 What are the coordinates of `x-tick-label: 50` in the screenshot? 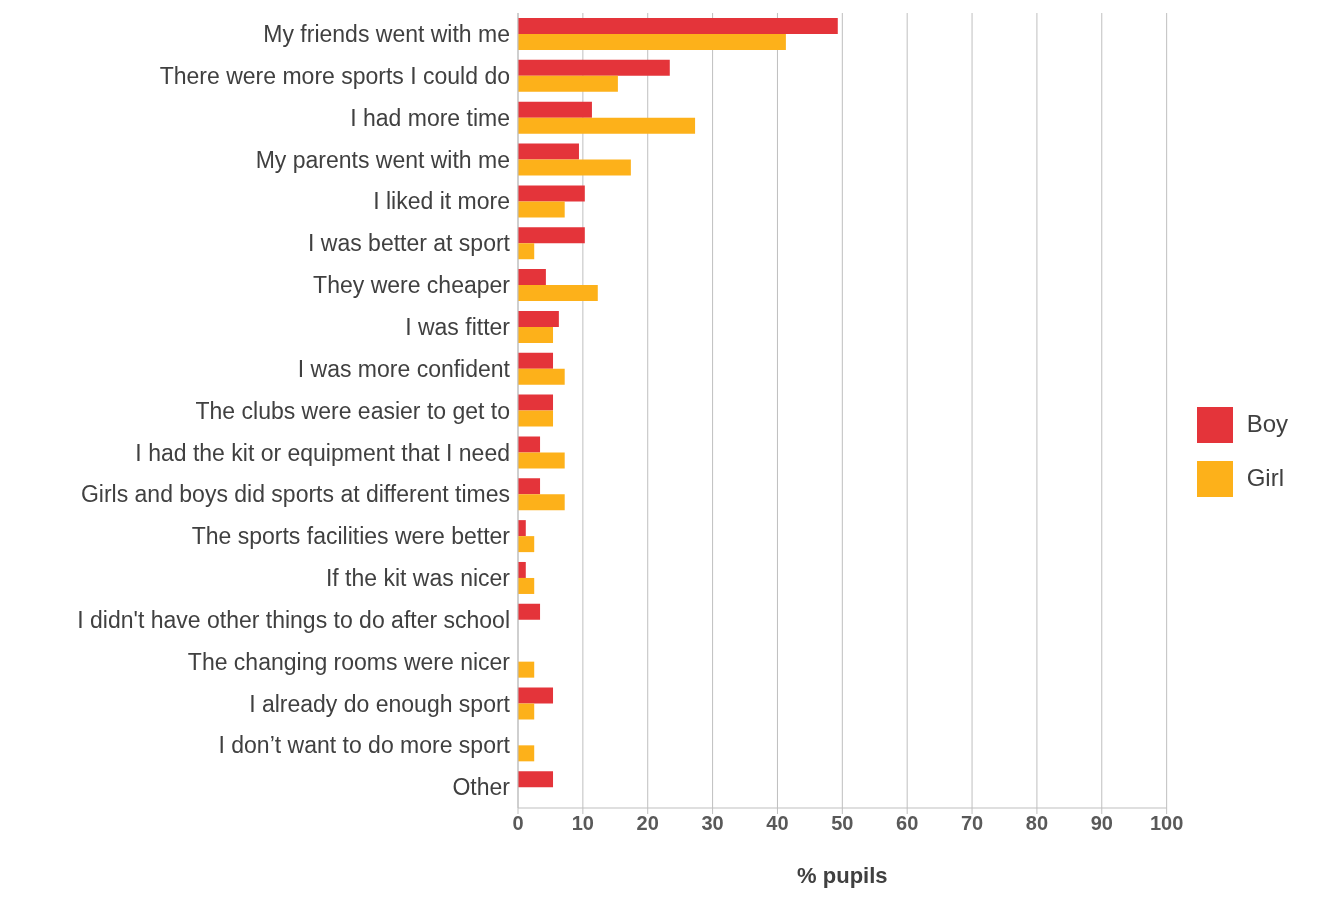 It's located at (842, 823).